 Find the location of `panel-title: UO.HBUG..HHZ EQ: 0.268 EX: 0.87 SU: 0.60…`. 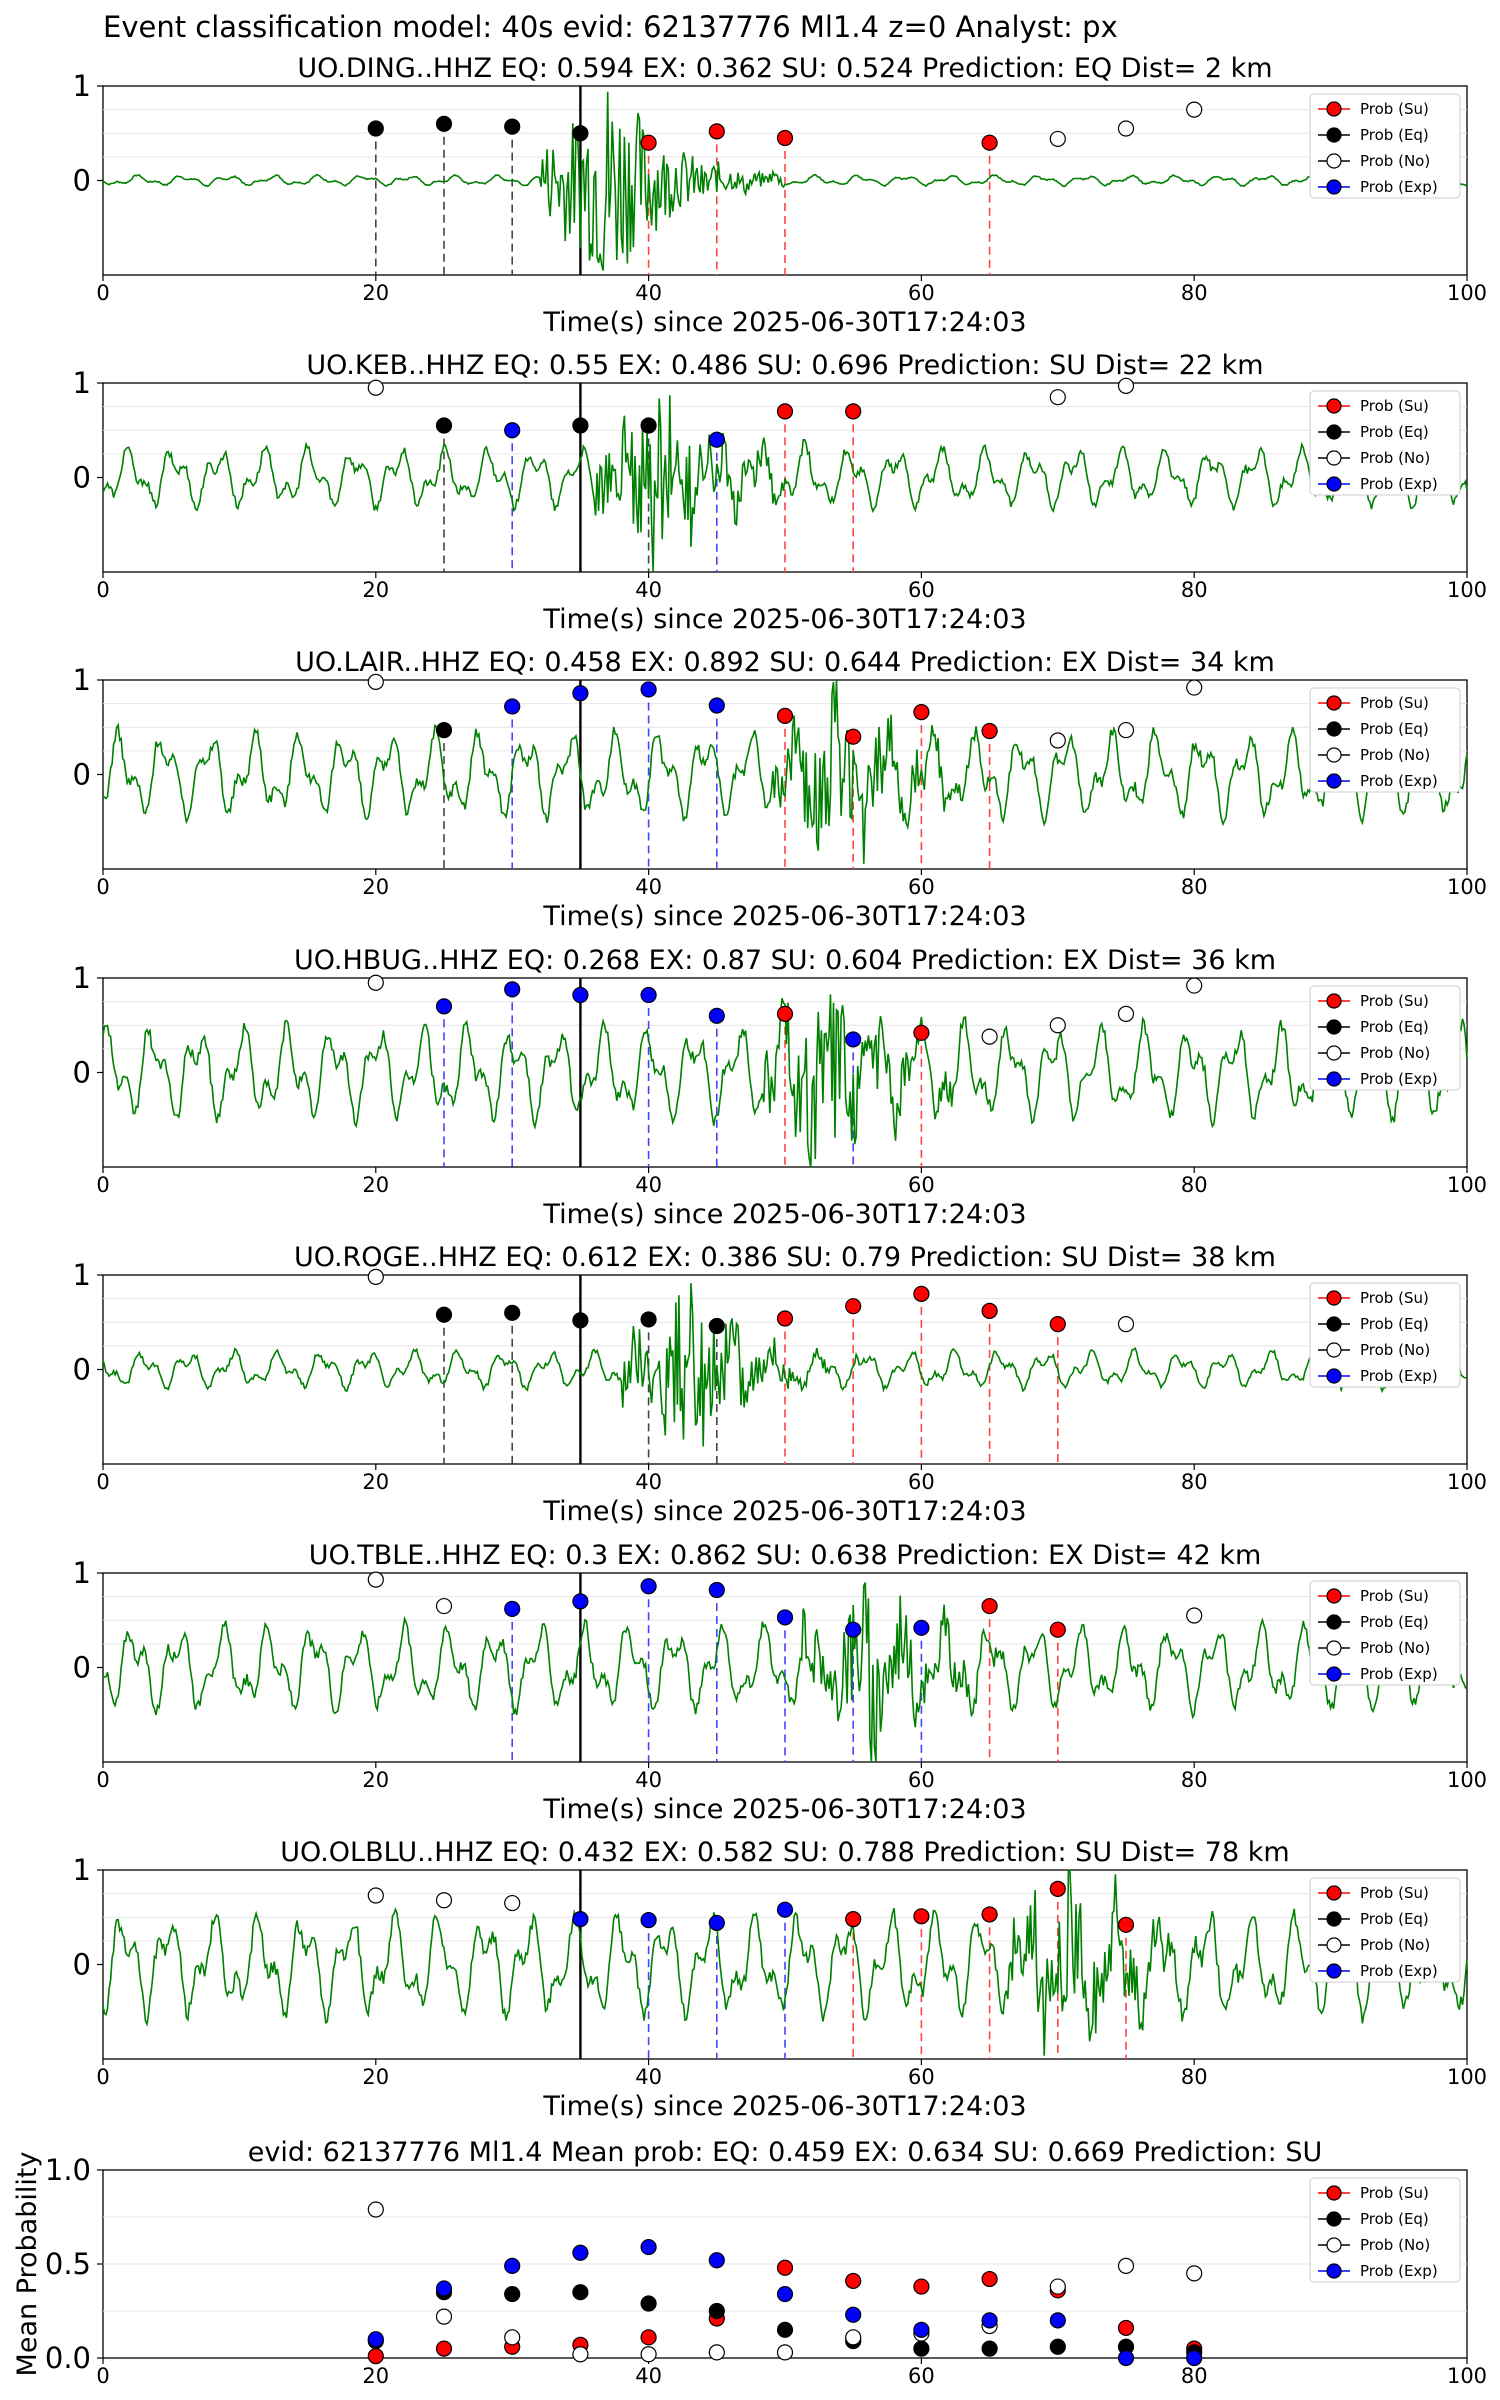

panel-title: UO.HBUG..HHZ EQ: 0.268 EX: 0.87 SU: 0.60… is located at coordinates (785, 960).